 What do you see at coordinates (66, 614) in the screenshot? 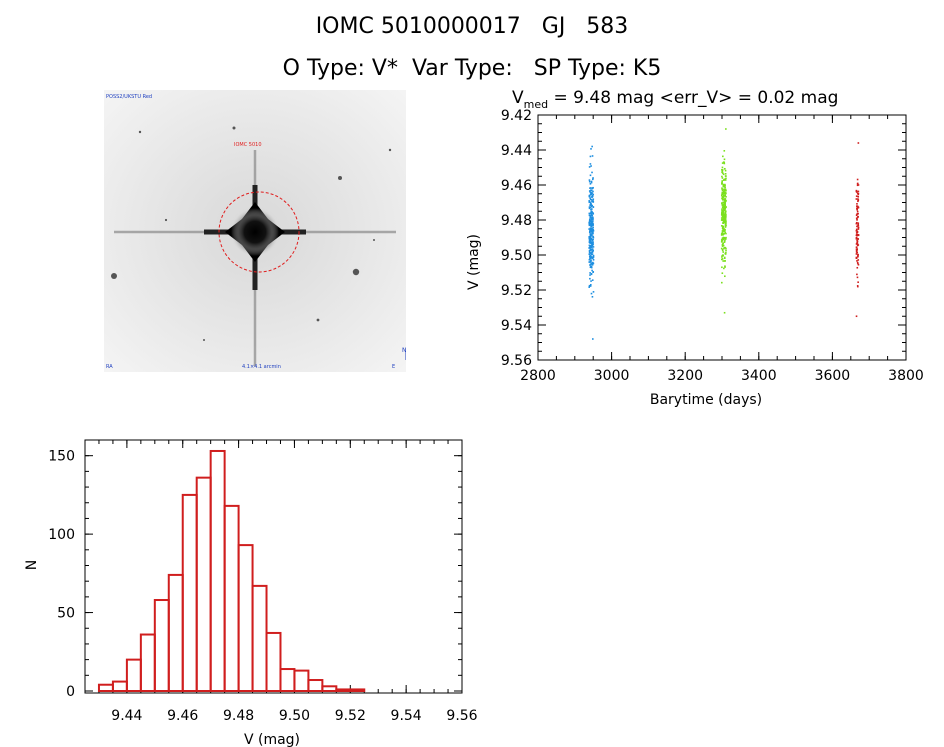
I see `hist-ytick-label: 50` at bounding box center [66, 614].